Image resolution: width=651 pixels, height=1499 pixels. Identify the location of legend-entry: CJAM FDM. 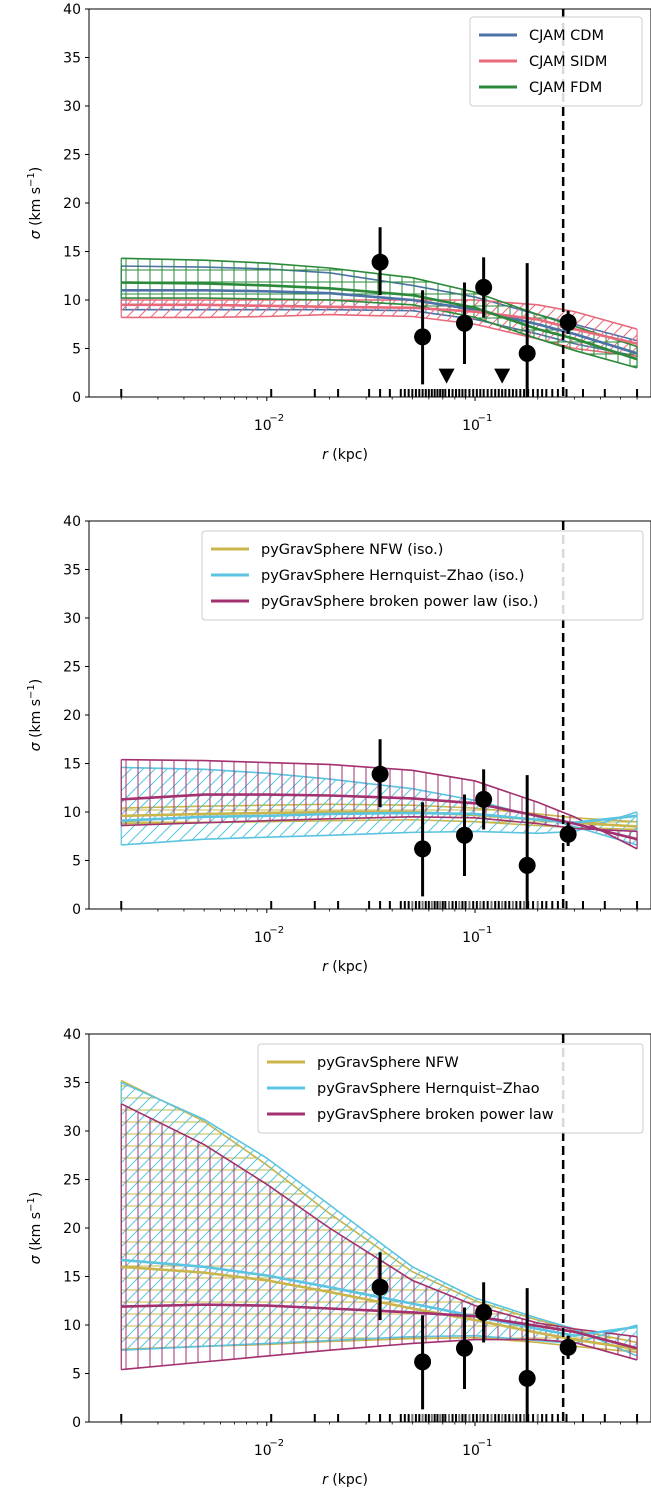
(565, 88).